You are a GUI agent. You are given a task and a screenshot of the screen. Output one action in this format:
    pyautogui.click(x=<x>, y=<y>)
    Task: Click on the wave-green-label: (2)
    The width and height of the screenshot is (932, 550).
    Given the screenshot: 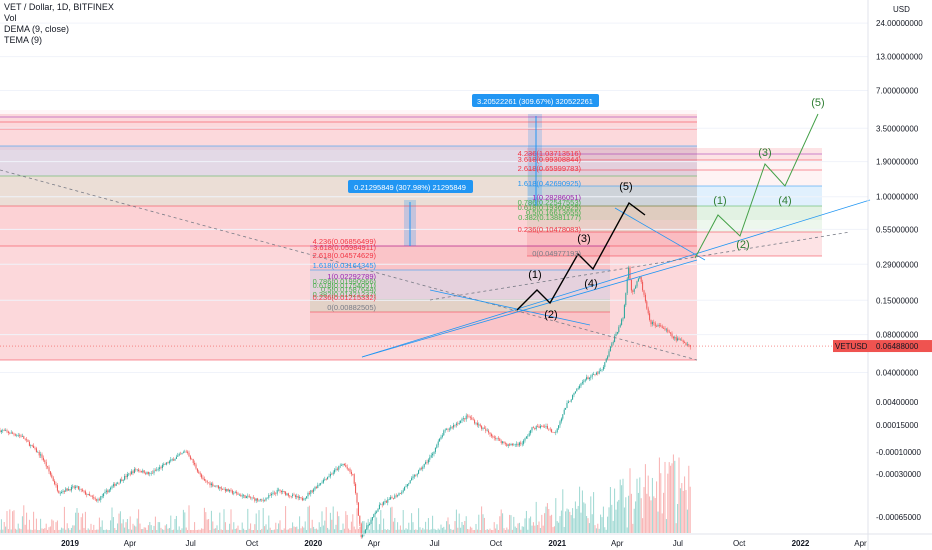 What is the action you would take?
    pyautogui.click(x=742, y=245)
    